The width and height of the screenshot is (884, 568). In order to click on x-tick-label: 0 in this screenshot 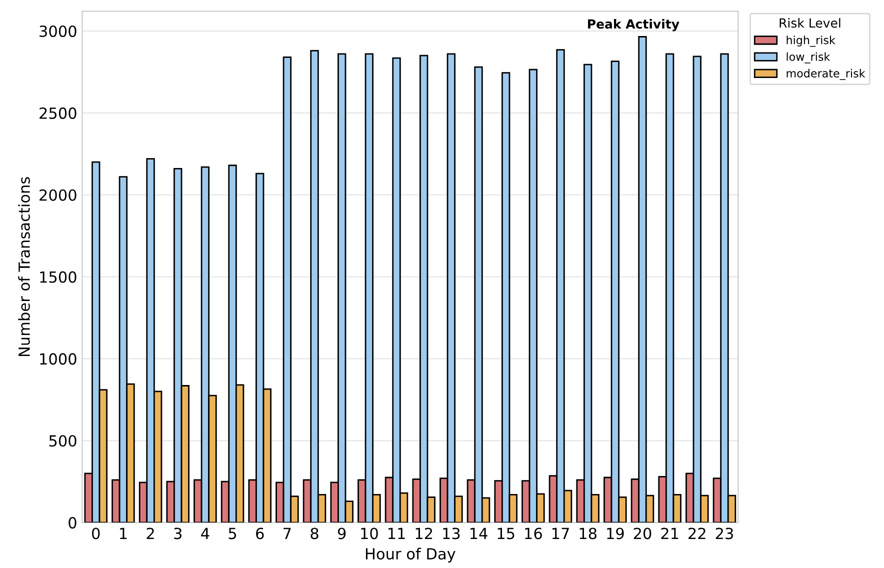, I will do `click(96, 534)`.